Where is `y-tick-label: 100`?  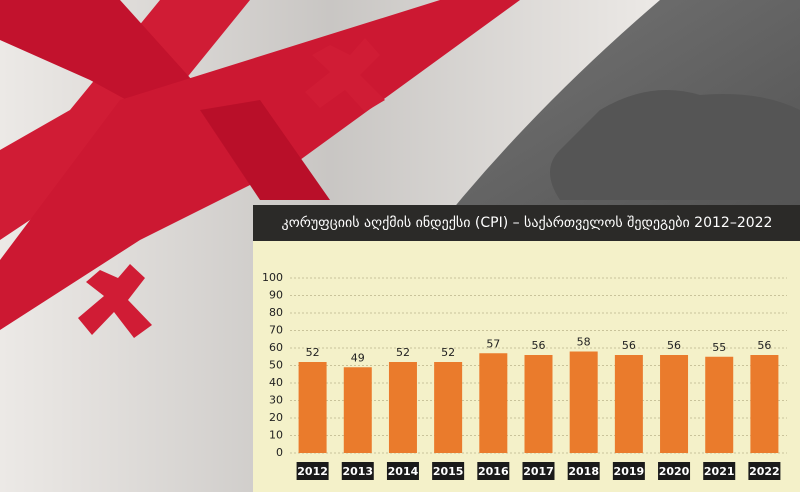
y-tick-label: 100 is located at coordinates (272, 277).